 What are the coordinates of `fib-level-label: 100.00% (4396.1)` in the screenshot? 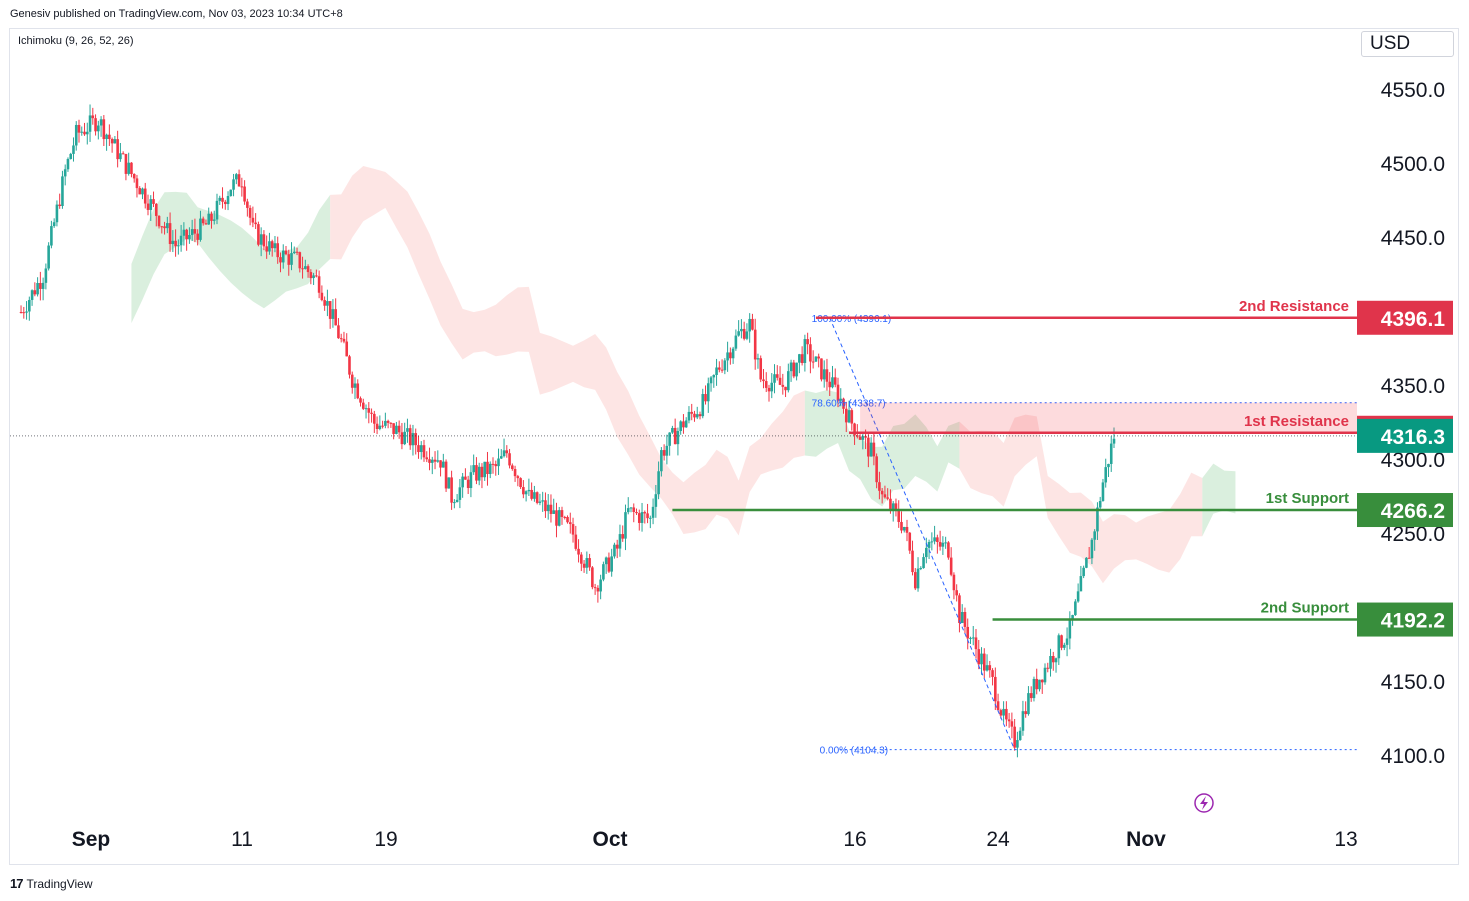 It's located at (852, 319).